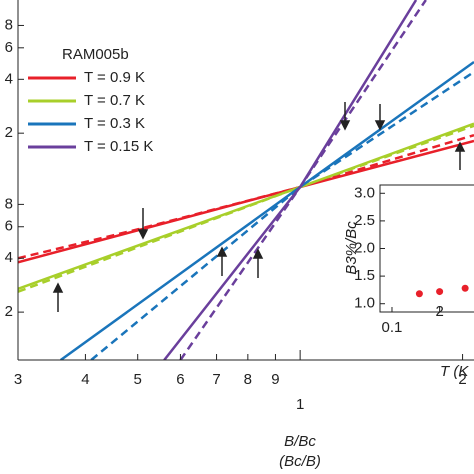  Describe the element at coordinates (439, 311) in the screenshot. I see `inset-x-tick-label: 2` at that location.